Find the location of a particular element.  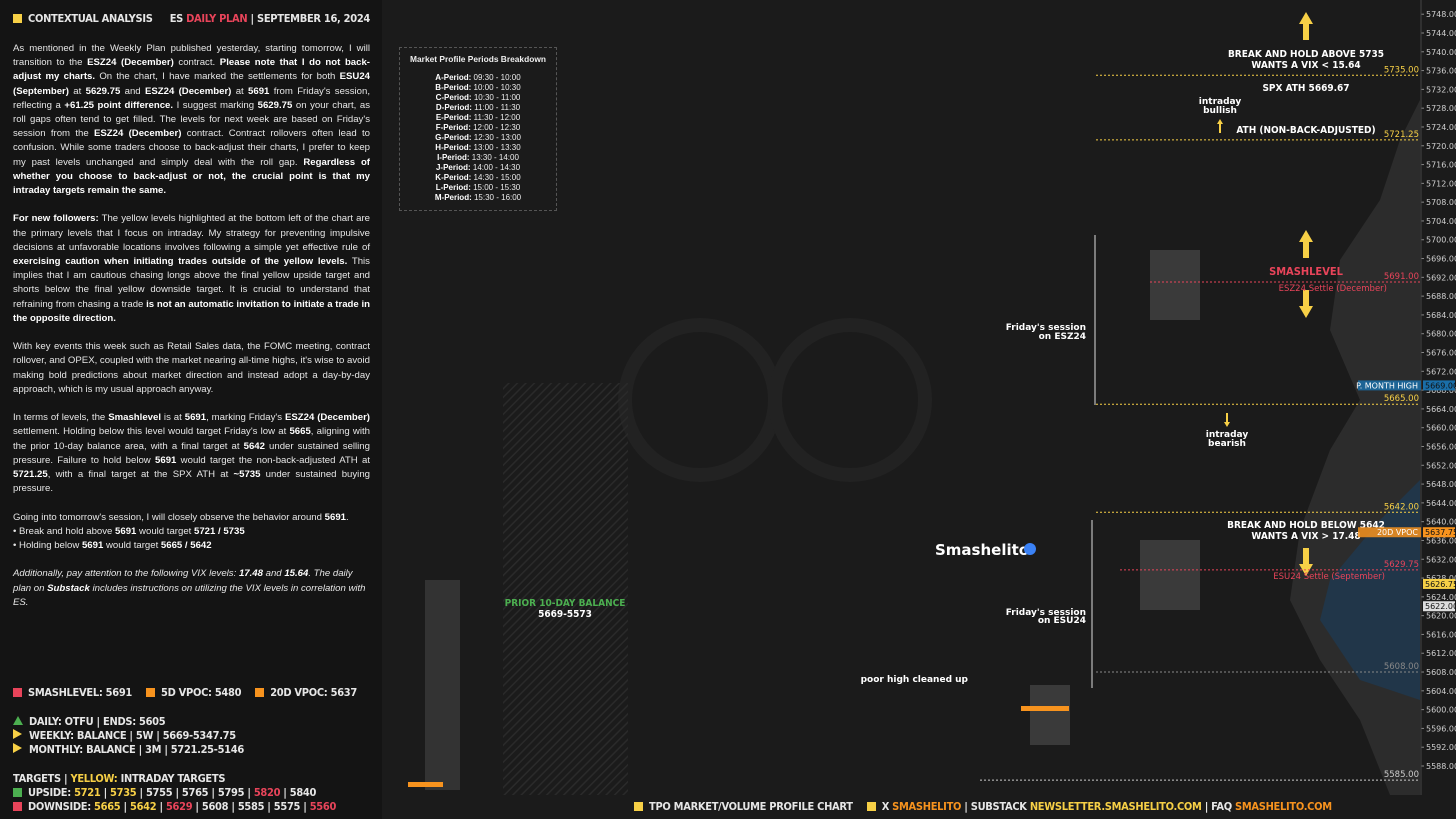

axis-label: 5668.00 is located at coordinates (1441, 390).